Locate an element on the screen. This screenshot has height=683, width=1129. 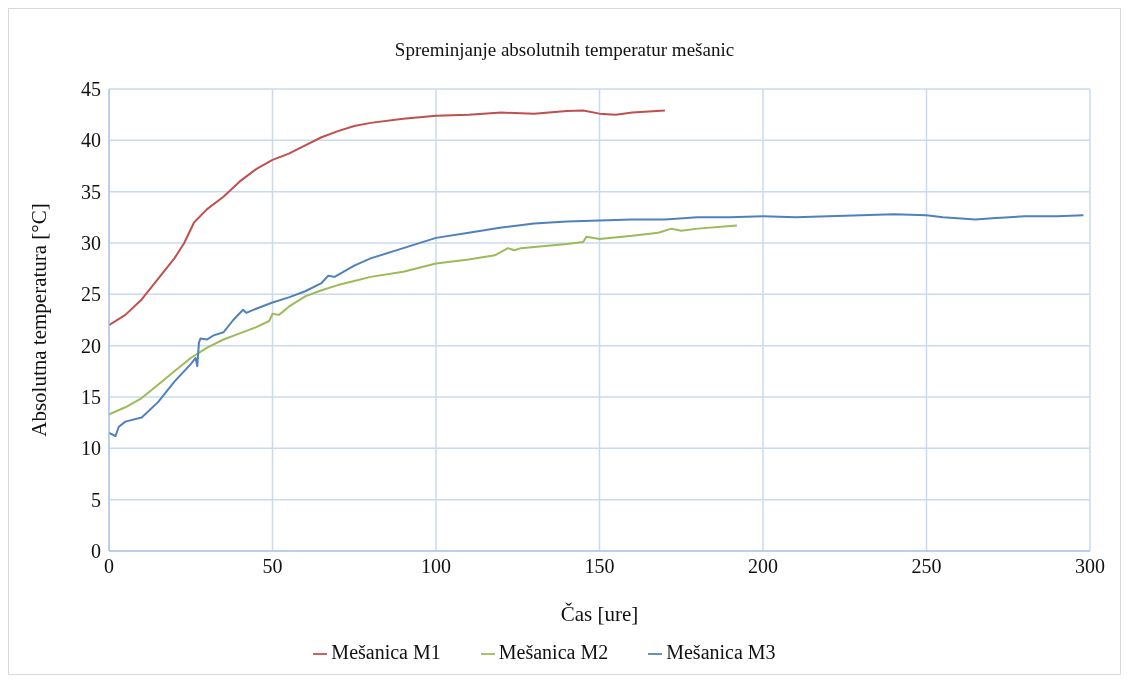
legend-label: Mešanica M3 is located at coordinates (721, 652).